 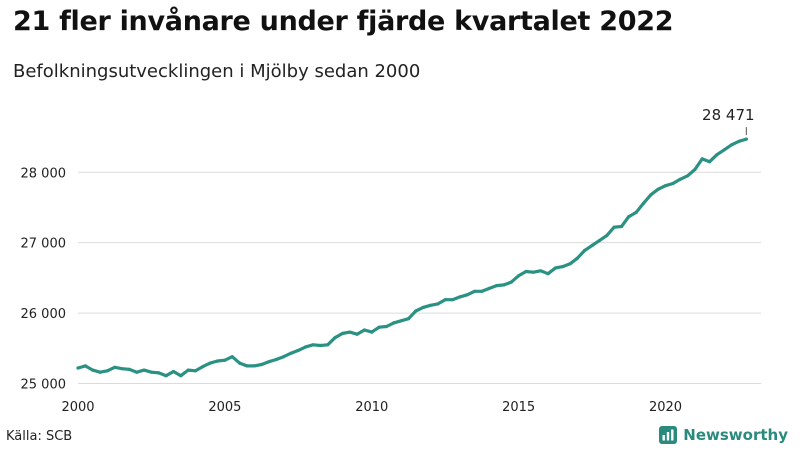 I want to click on brand-logo: Newsworthy, so click(x=723, y=435).